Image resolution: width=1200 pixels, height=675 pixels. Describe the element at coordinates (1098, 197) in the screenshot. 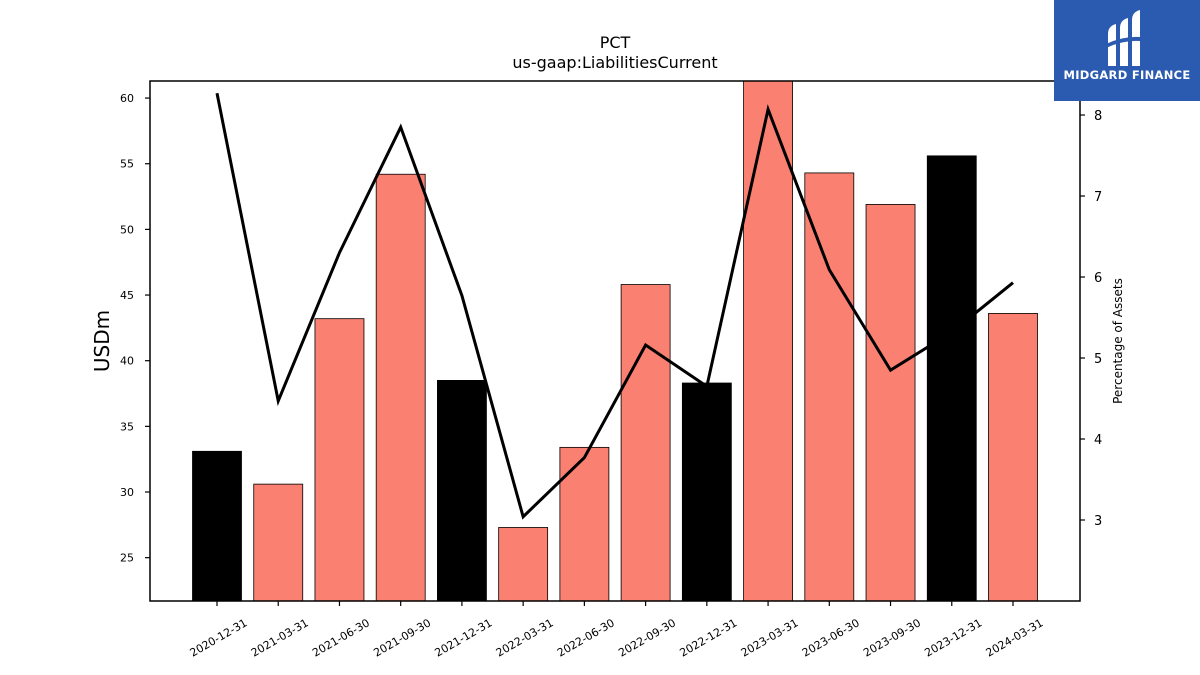

I see `y-right-tick-label: 7` at that location.